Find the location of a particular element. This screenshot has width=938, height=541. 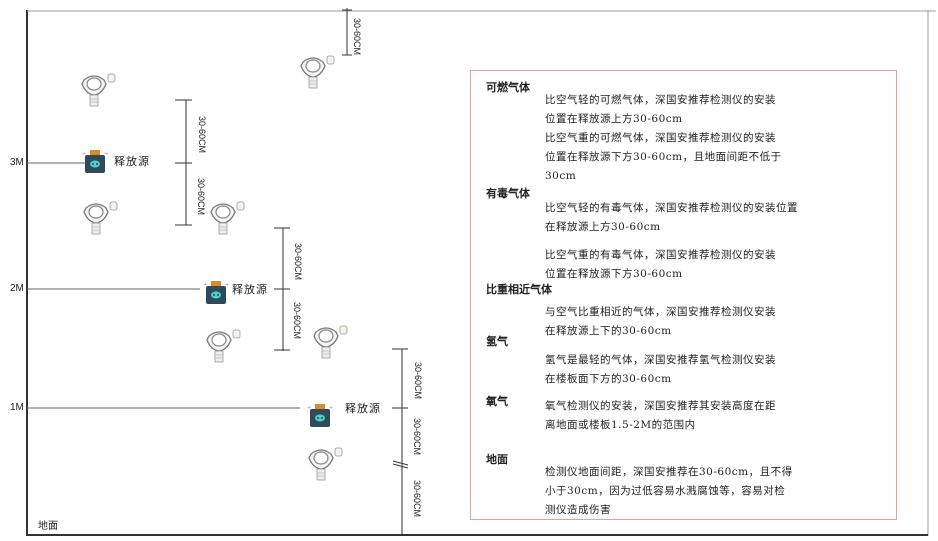

section-heading: 比重相近气体 is located at coordinates (519, 289).